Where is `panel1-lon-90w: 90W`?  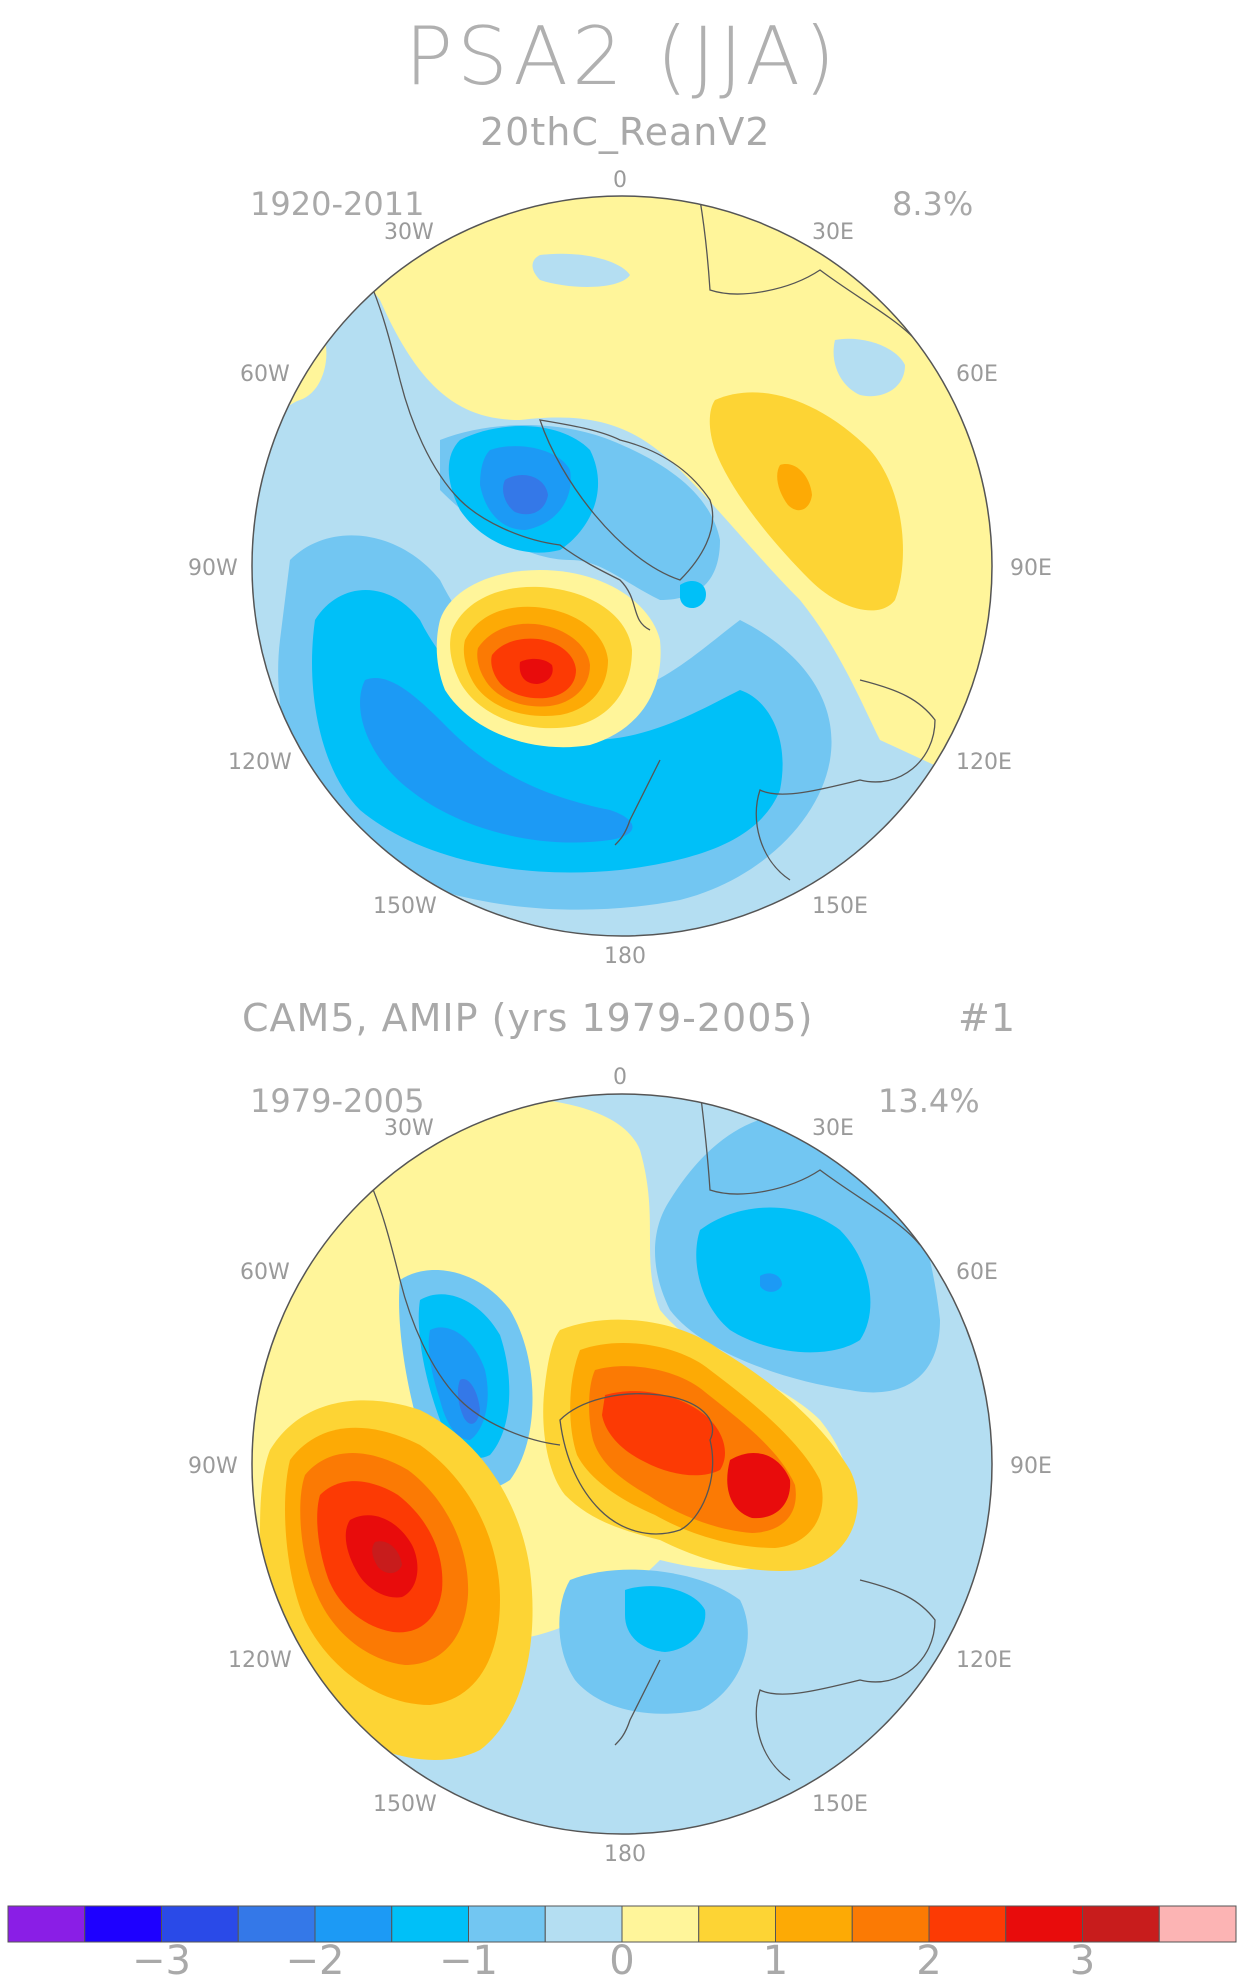 panel1-lon-90w: 90W is located at coordinates (213, 568).